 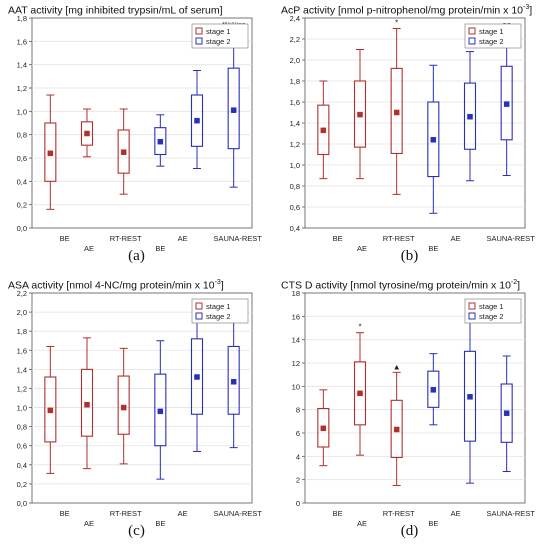 What do you see at coordinates (136, 531) in the screenshot?
I see `panel-label-c: (c)` at bounding box center [136, 531].